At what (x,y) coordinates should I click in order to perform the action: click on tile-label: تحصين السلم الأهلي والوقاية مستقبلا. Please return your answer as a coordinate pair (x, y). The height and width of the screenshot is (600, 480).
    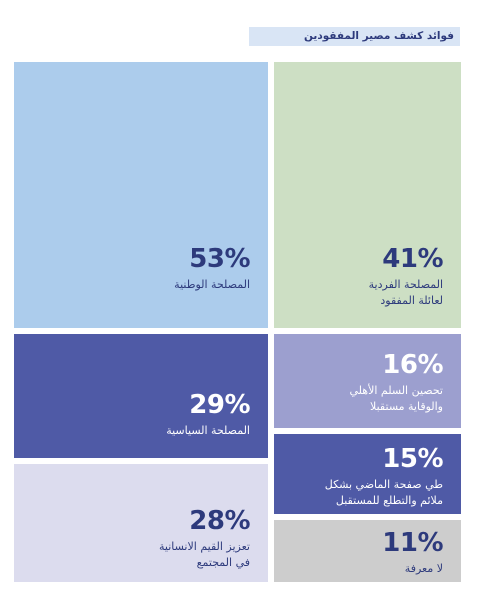
    Looking at the image, I should click on (396, 398).